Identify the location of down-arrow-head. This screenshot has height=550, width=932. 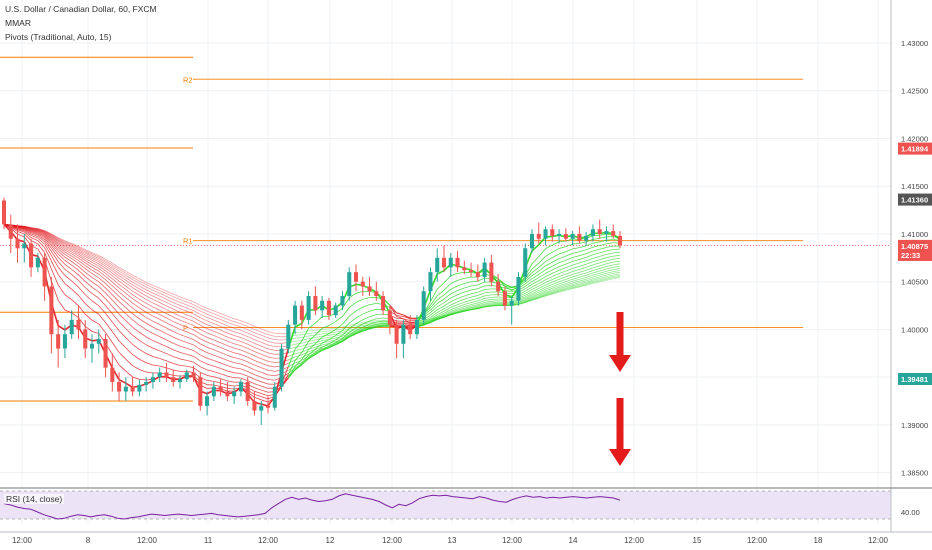
(620, 363).